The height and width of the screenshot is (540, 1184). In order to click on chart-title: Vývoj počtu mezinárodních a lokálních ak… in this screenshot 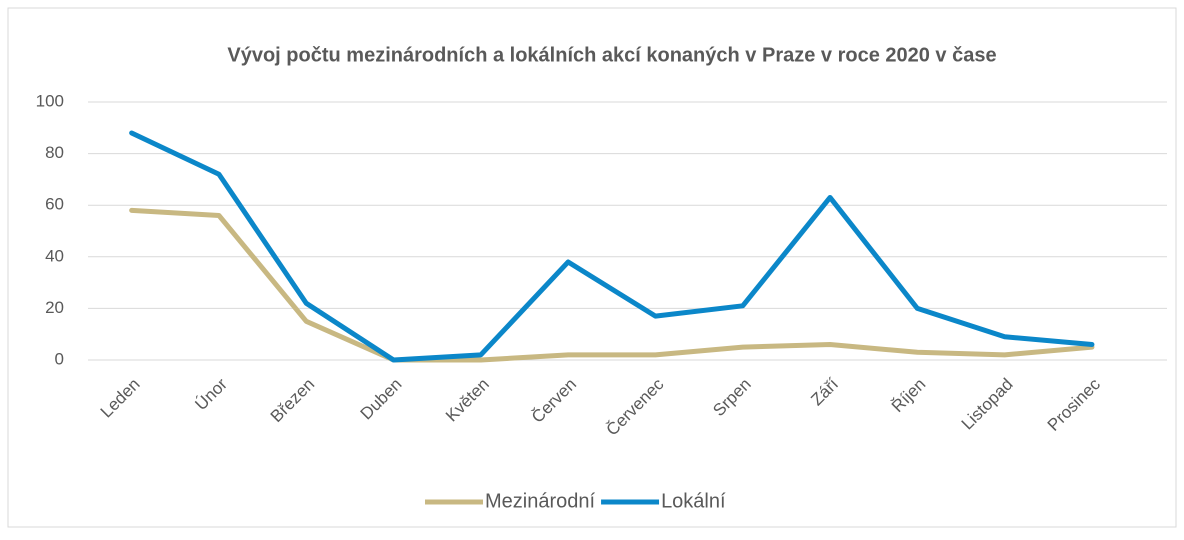, I will do `click(611, 55)`.